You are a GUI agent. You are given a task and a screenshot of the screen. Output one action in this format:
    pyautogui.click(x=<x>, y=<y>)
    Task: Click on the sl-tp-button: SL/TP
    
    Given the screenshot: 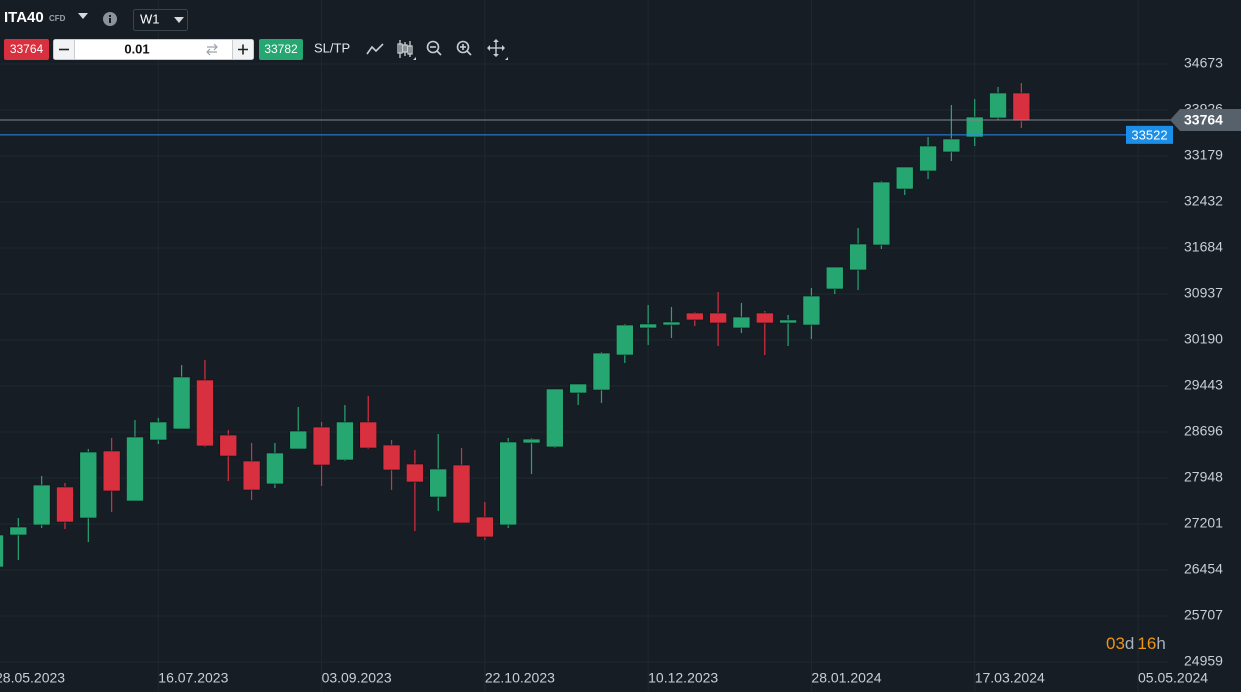 What is the action you would take?
    pyautogui.click(x=332, y=47)
    